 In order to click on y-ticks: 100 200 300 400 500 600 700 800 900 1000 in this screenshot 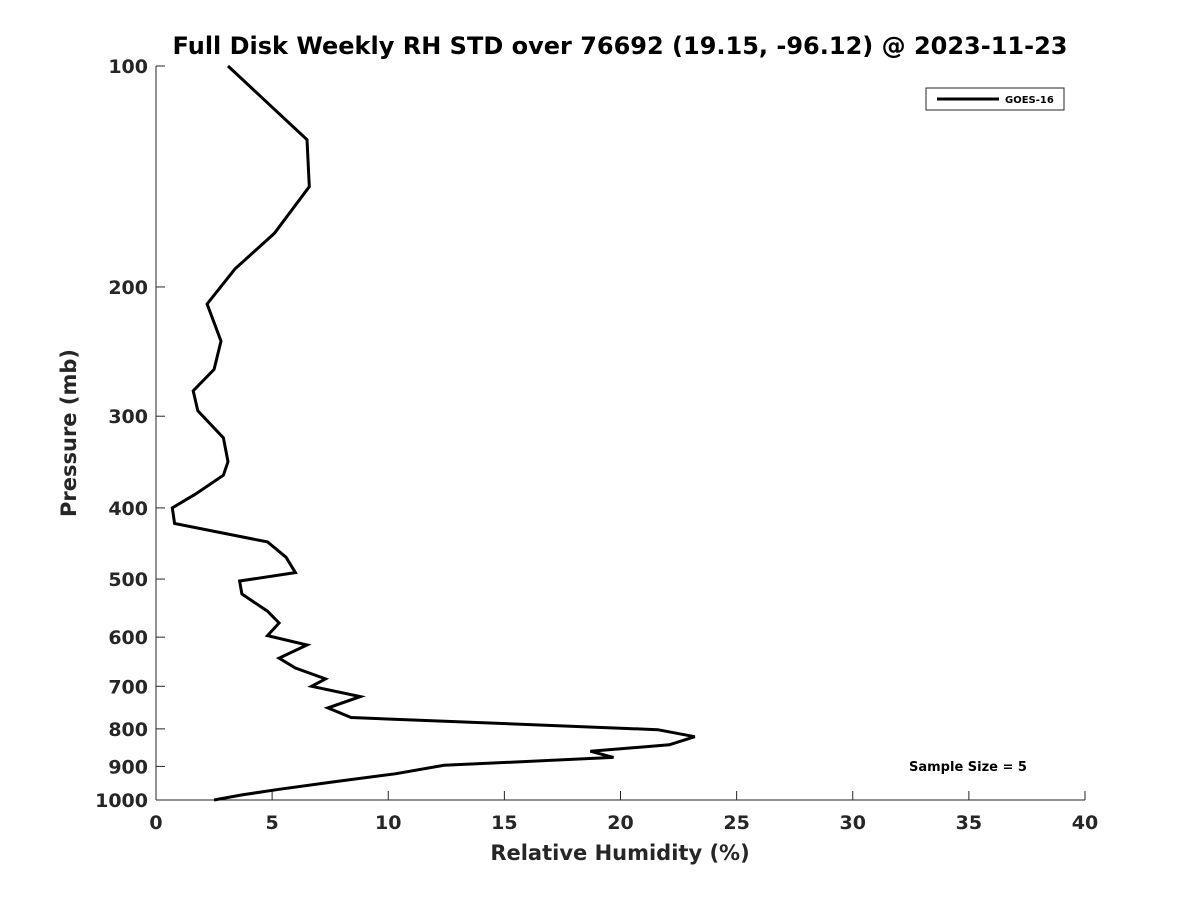, I will do `click(130, 434)`.